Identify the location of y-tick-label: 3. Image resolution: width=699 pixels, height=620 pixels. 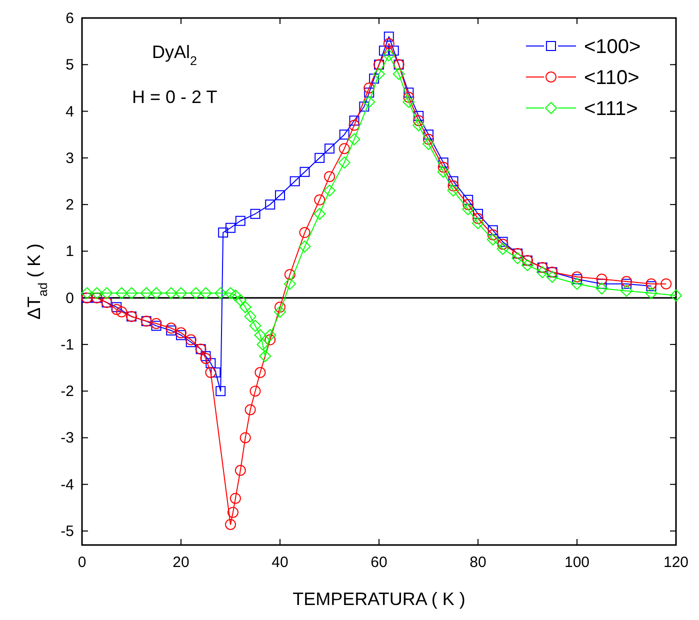
(70, 158).